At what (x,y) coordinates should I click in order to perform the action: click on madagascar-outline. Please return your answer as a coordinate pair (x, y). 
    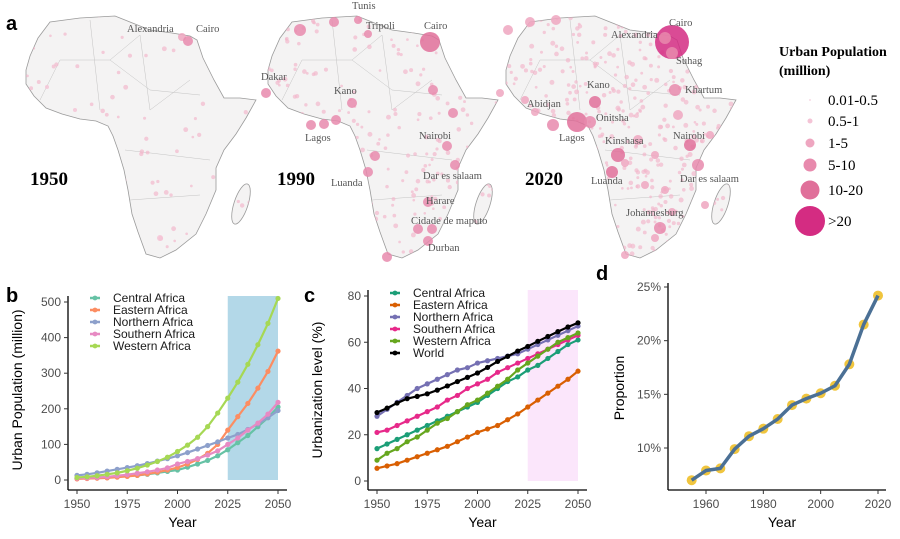
    Looking at the image, I should click on (721, 204).